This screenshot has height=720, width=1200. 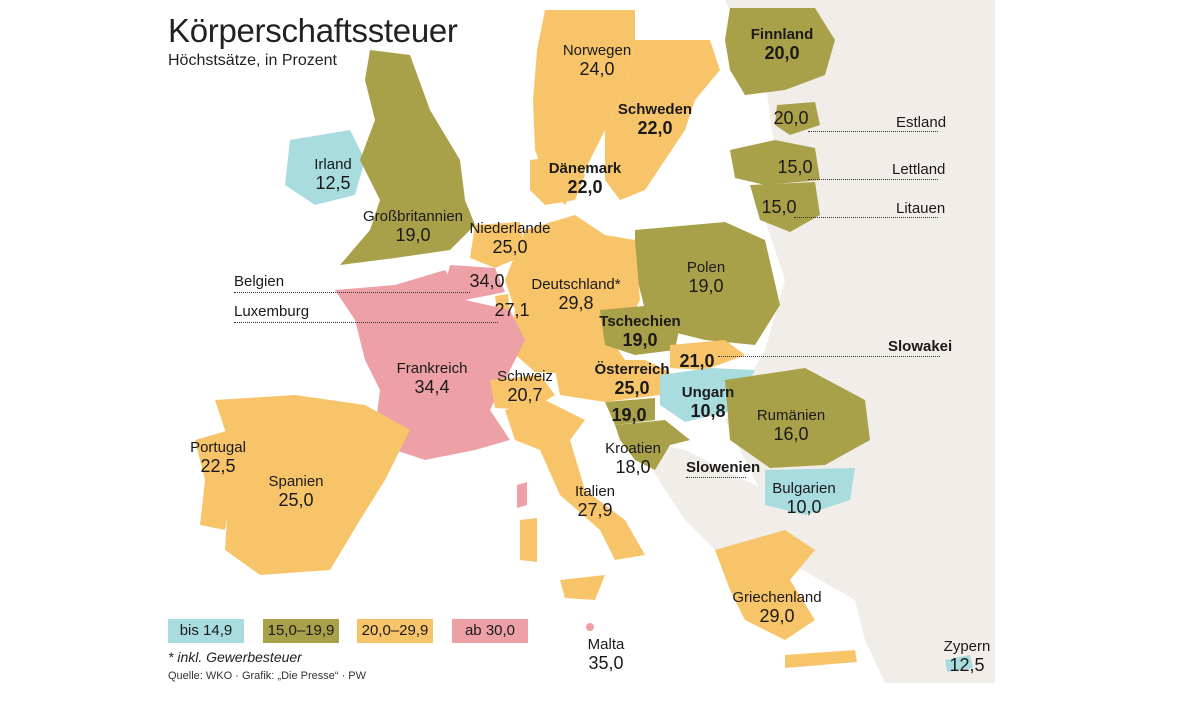 What do you see at coordinates (366, 322) in the screenshot?
I see `leader-luxemburg` at bounding box center [366, 322].